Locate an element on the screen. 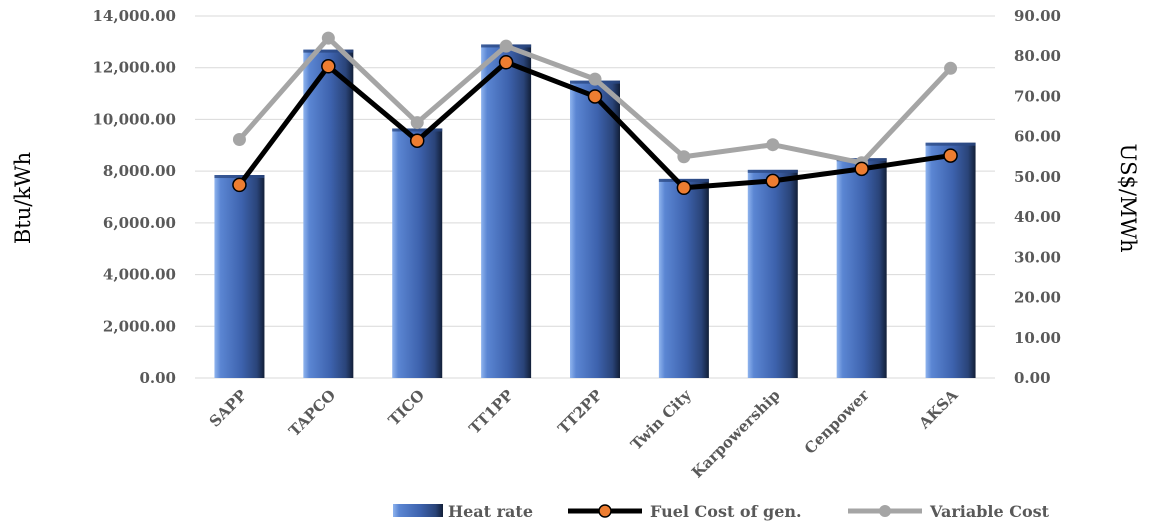  bar-tico is located at coordinates (417, 253).